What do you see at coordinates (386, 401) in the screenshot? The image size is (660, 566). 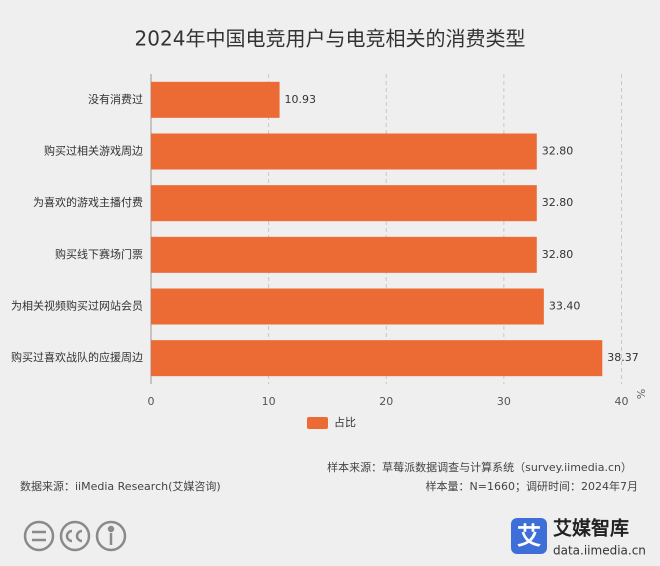 I see `x-tick-label: 20` at bounding box center [386, 401].